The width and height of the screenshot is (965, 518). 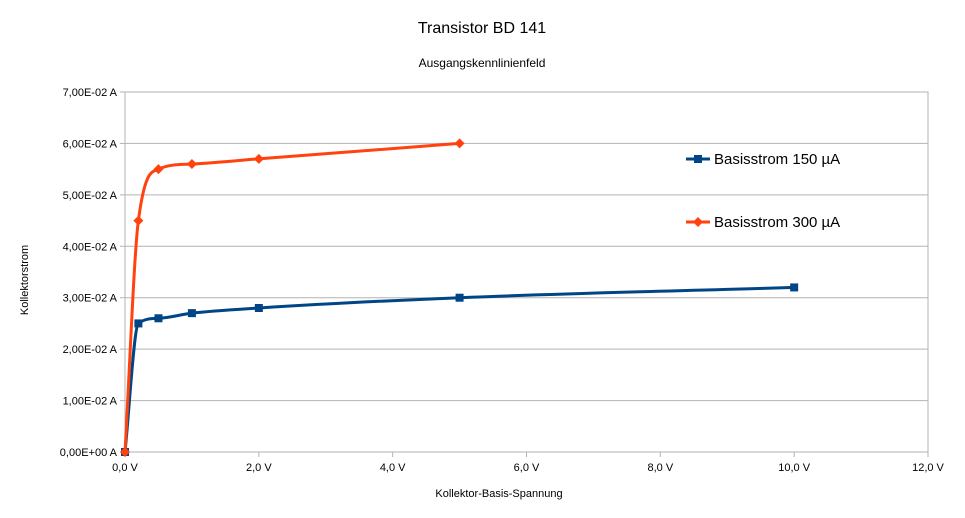 What do you see at coordinates (928, 468) in the screenshot?
I see `x-tick-label: 12,0 V` at bounding box center [928, 468].